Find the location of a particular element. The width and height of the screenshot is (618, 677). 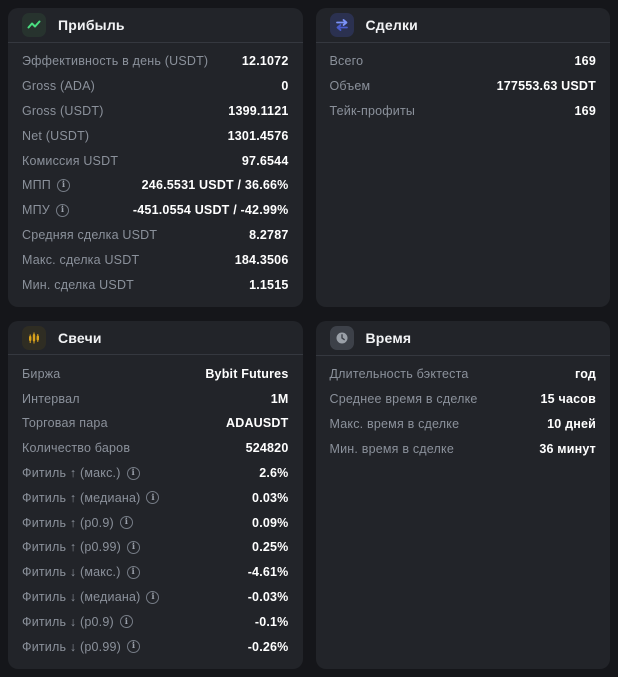

stat-label-wrap: Фитиль ↑ (p0.9) i is located at coordinates (77, 523).